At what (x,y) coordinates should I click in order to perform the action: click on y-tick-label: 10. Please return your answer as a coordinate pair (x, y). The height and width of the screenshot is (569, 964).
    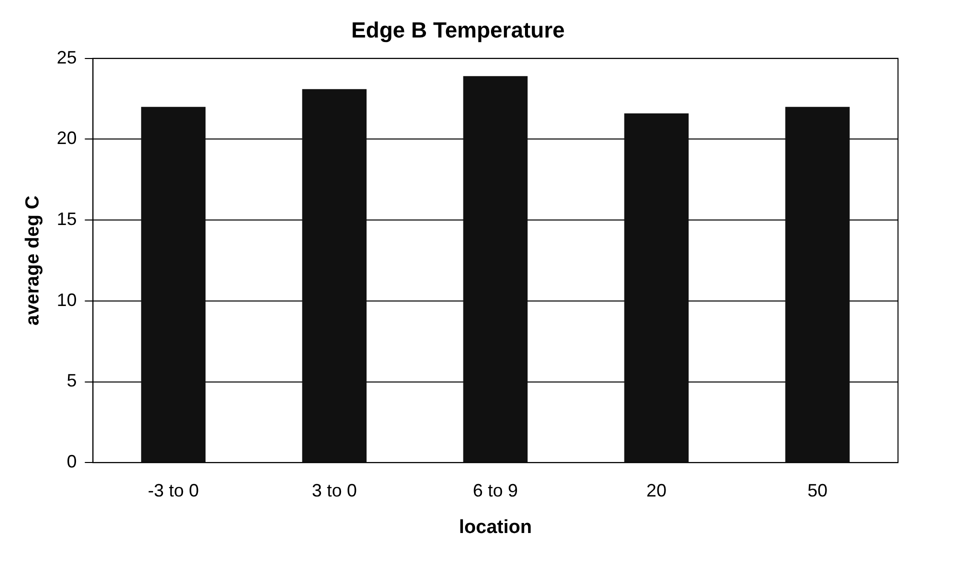
    Looking at the image, I should click on (66, 300).